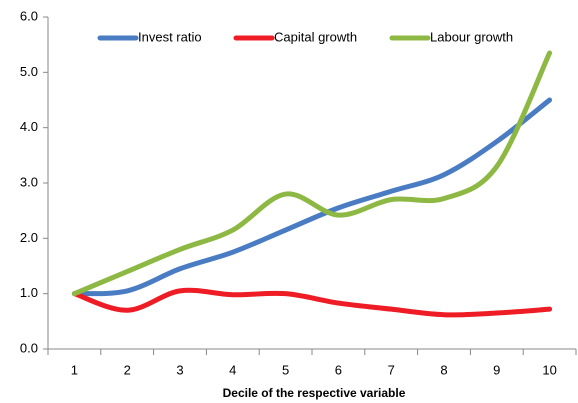 This screenshot has width=578, height=403. Describe the element at coordinates (285, 369) in the screenshot. I see `x-tick-label: 5` at that location.